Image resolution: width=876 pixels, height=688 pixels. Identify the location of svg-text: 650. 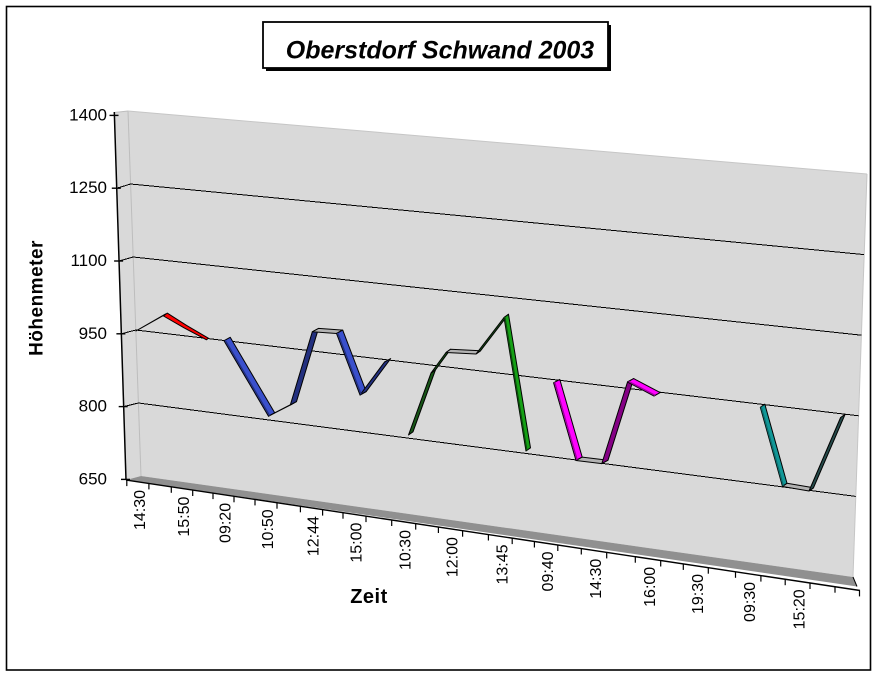
(93, 478).